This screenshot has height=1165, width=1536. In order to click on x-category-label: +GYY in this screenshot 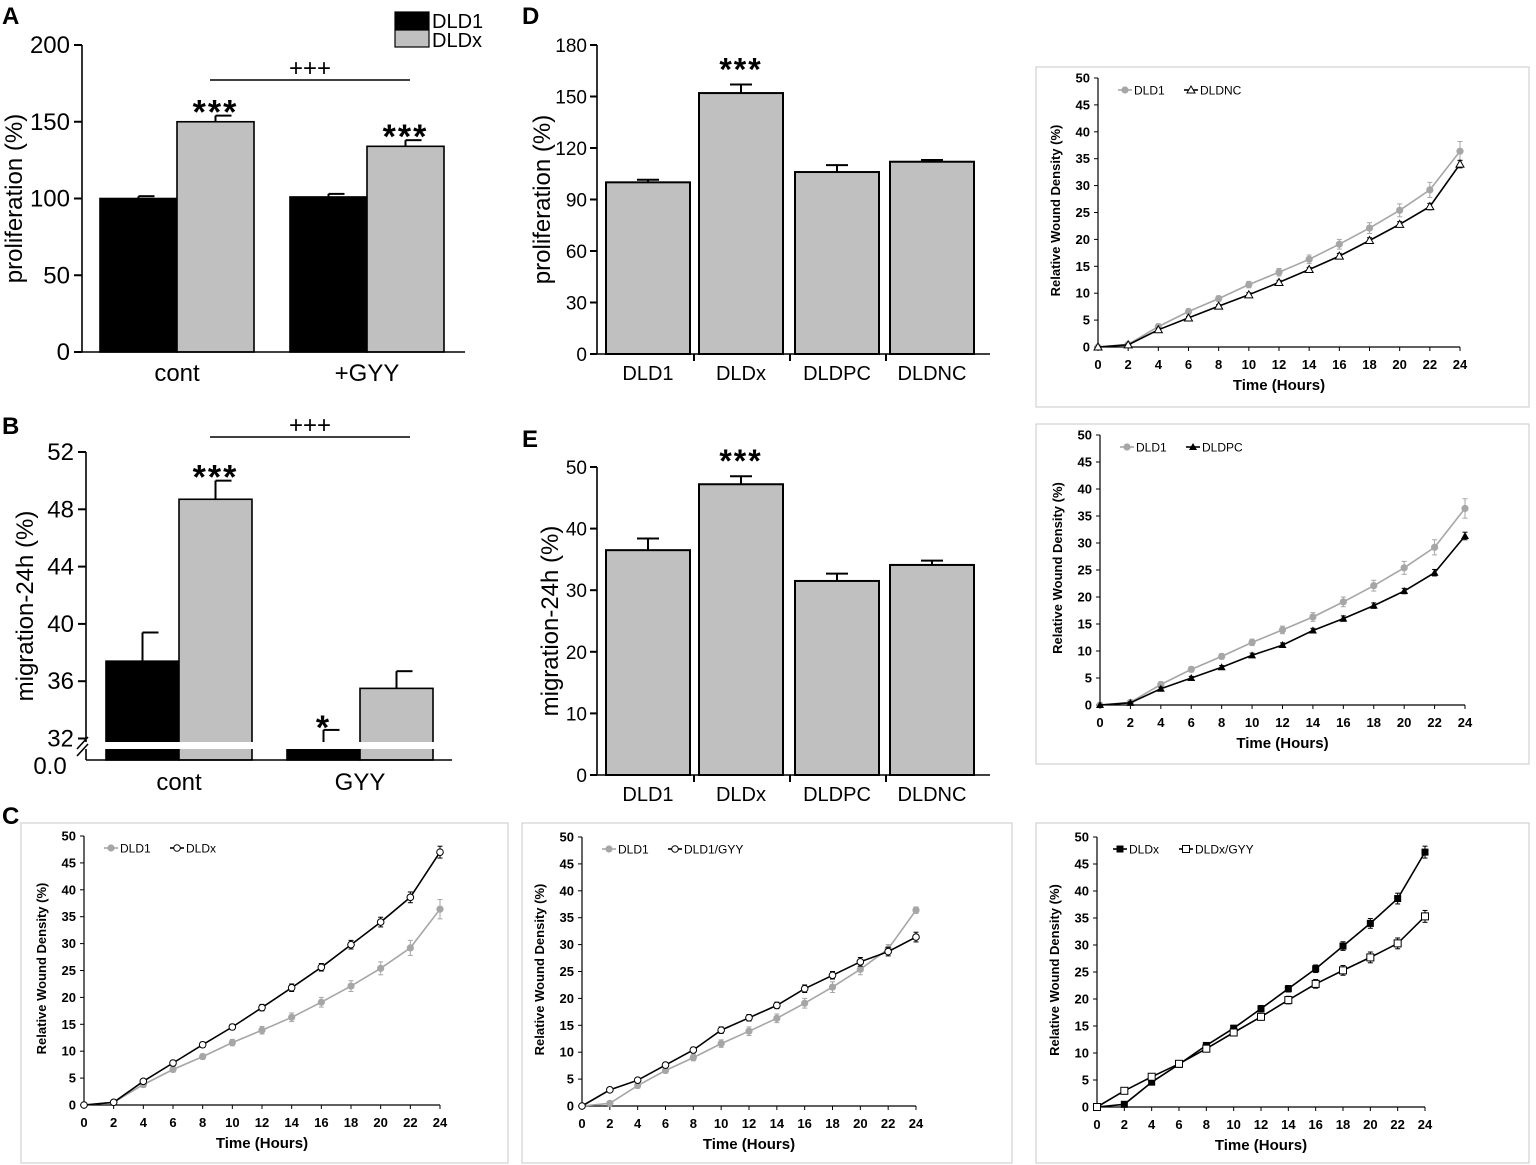, I will do `click(367, 373)`.